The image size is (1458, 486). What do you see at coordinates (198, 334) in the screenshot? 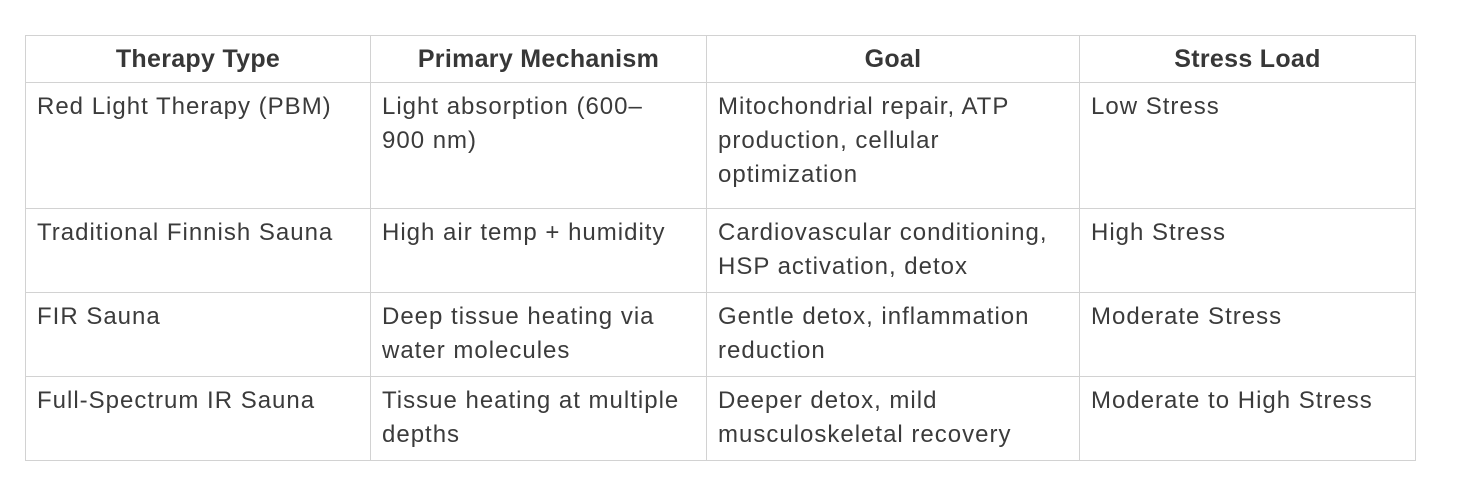
I see `cell-therapy-type: FIR Sauna` at bounding box center [198, 334].